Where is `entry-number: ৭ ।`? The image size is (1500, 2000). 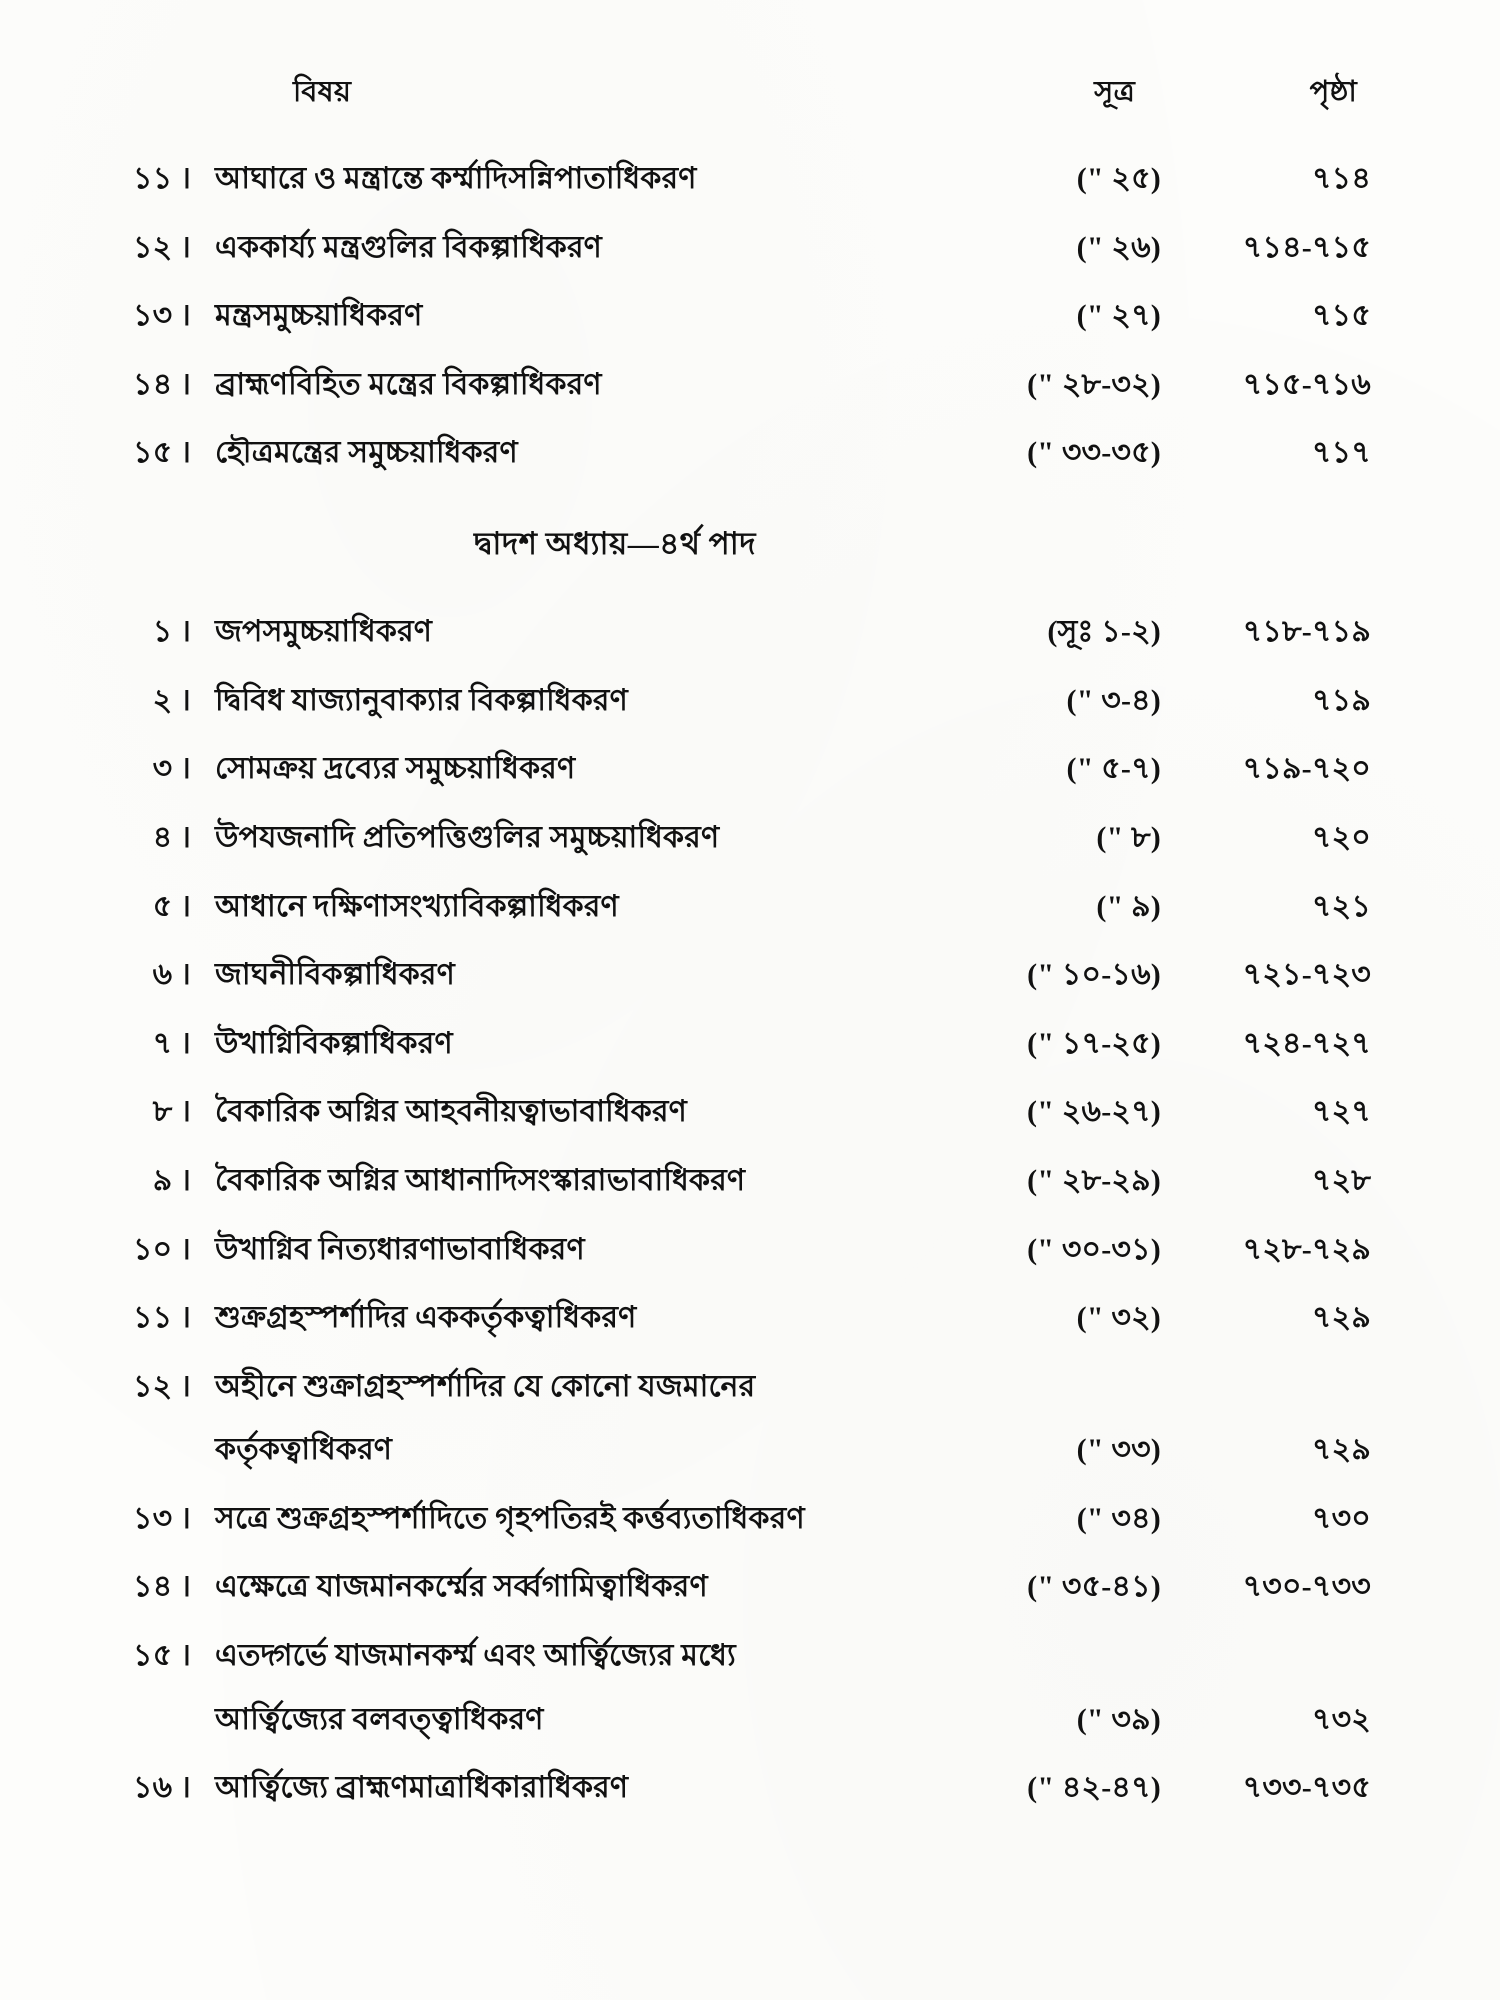
entry-number: ৭ । is located at coordinates (171, 1043).